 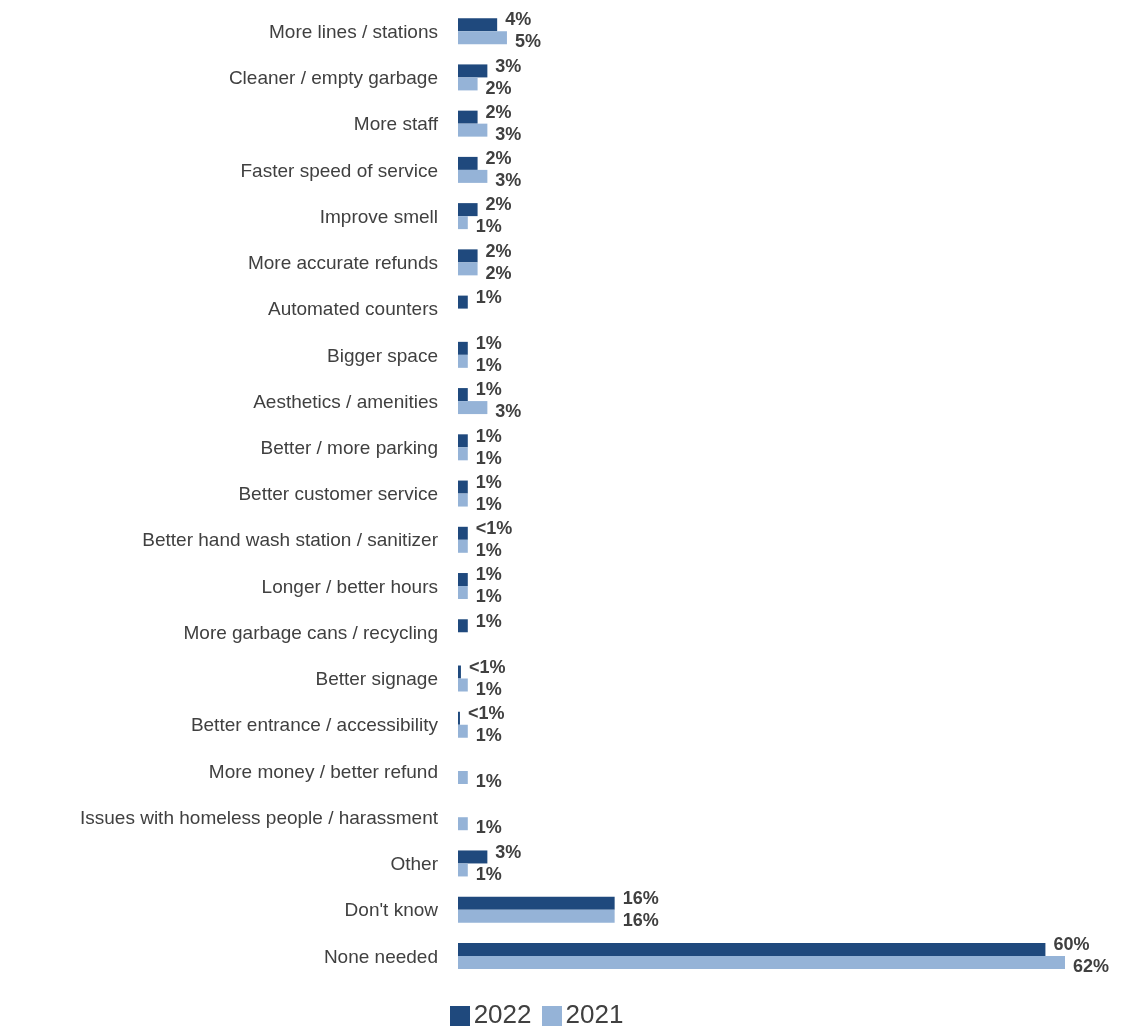 I want to click on y-tick-label: Better / more parking, so click(x=349, y=448).